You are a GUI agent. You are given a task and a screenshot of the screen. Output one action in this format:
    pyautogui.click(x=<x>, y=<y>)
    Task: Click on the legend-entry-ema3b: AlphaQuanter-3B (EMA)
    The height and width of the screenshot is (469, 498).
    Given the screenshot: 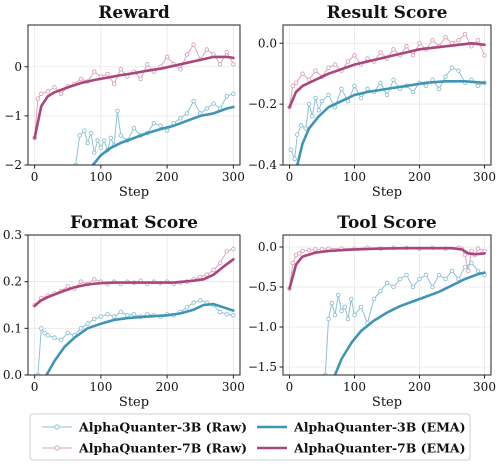 What is the action you would take?
    pyautogui.click(x=361, y=427)
    